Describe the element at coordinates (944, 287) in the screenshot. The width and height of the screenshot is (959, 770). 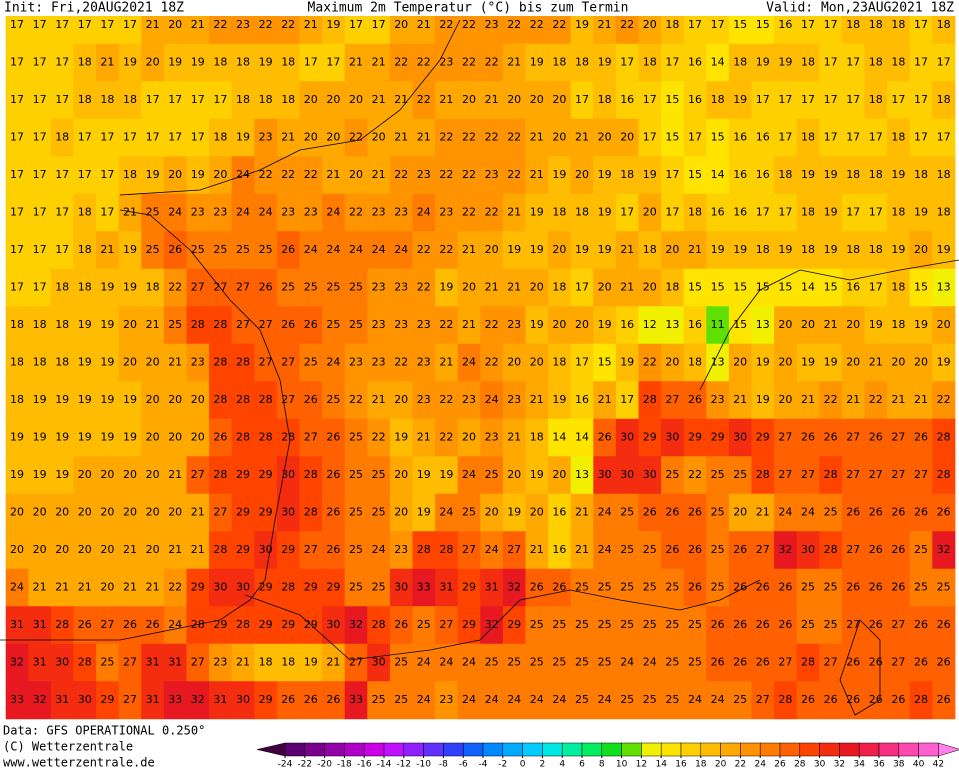
I see `temp-value: 13` at that location.